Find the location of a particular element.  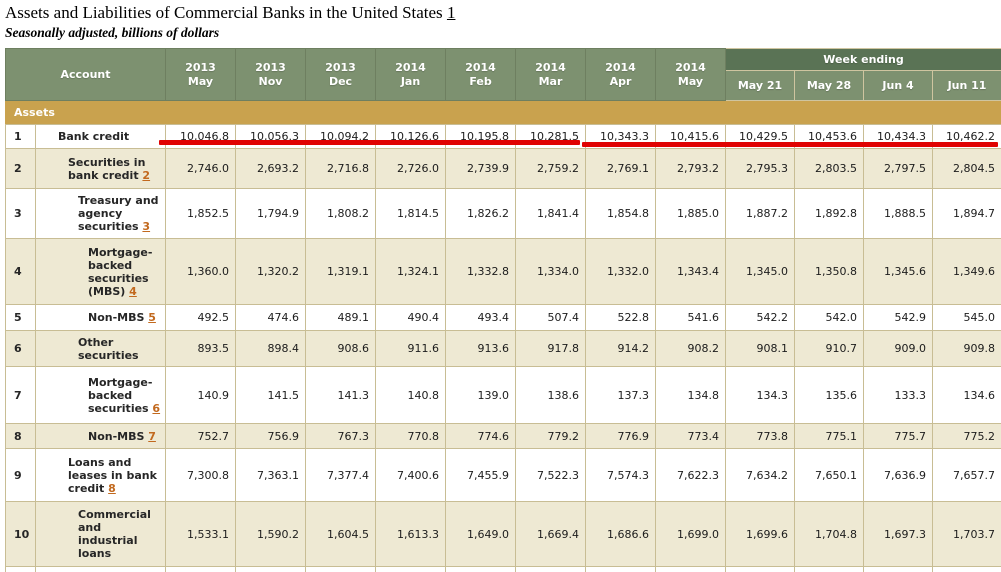

value-cell: 756.9 is located at coordinates (271, 436).